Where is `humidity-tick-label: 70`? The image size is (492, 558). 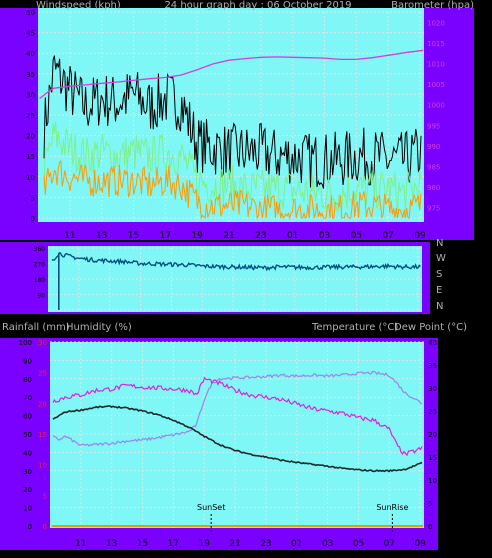
humidity-tick-label: 70 is located at coordinates (27, 398).